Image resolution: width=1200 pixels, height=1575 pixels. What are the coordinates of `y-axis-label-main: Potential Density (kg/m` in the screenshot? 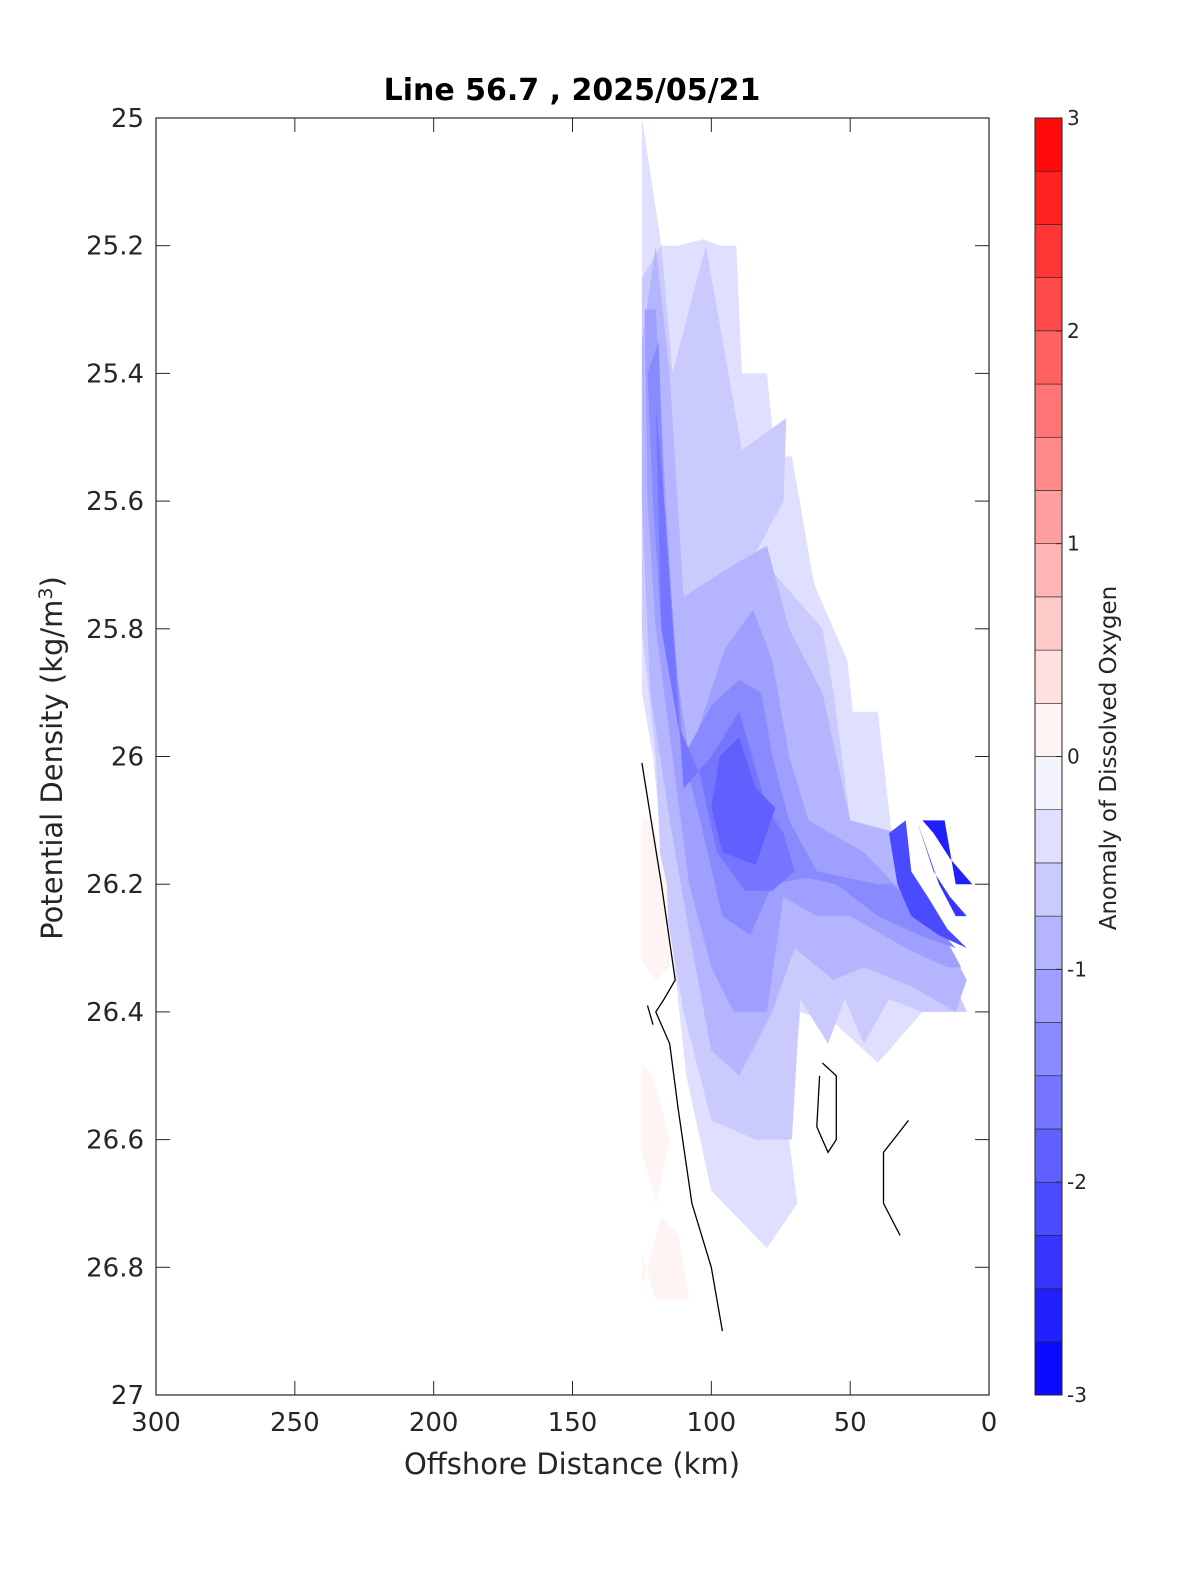 It's located at (52, 770).